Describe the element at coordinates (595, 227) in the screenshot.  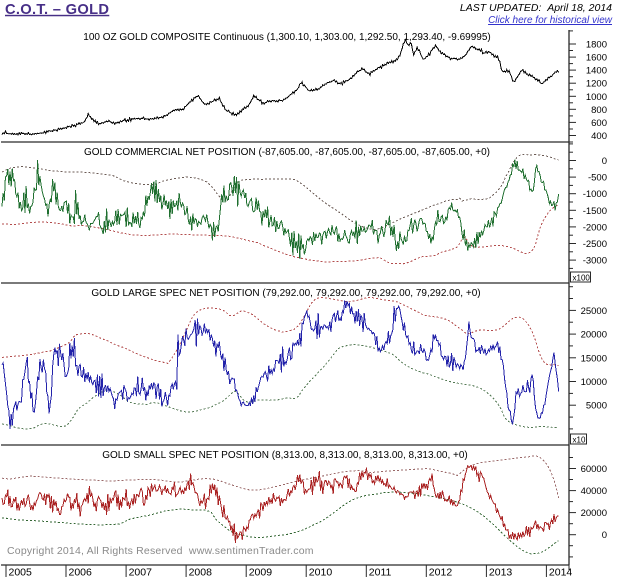
I see `svg-text: -2000` at that location.